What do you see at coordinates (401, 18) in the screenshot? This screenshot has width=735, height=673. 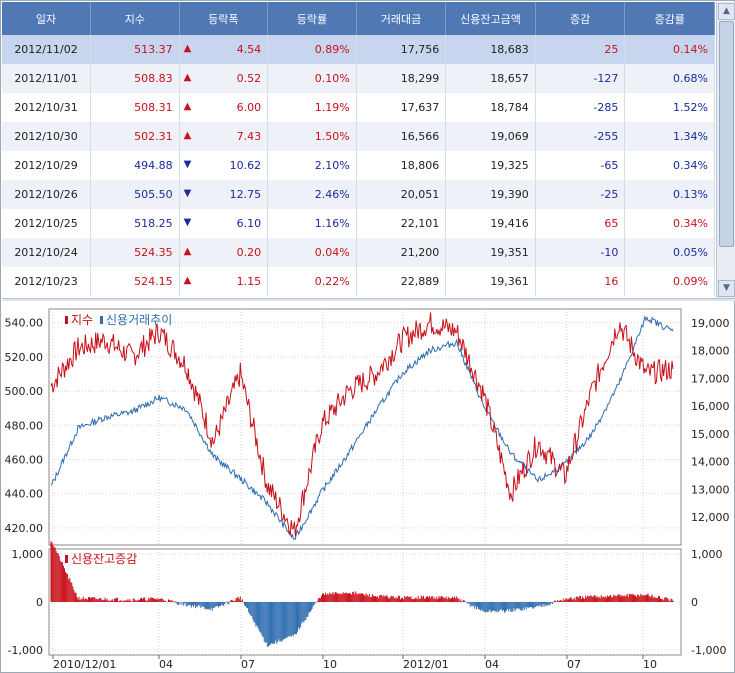 I see `column-header: 거래대금` at bounding box center [401, 18].